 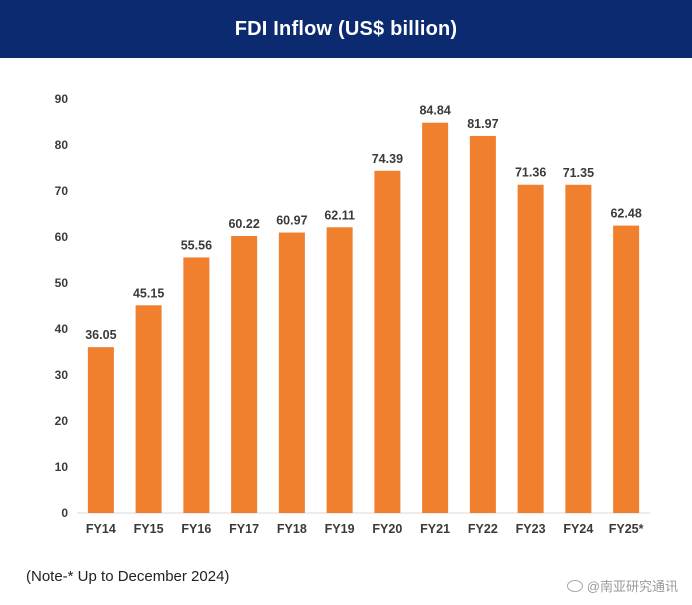 What do you see at coordinates (243, 224) in the screenshot?
I see `data-label: 60.22` at bounding box center [243, 224].